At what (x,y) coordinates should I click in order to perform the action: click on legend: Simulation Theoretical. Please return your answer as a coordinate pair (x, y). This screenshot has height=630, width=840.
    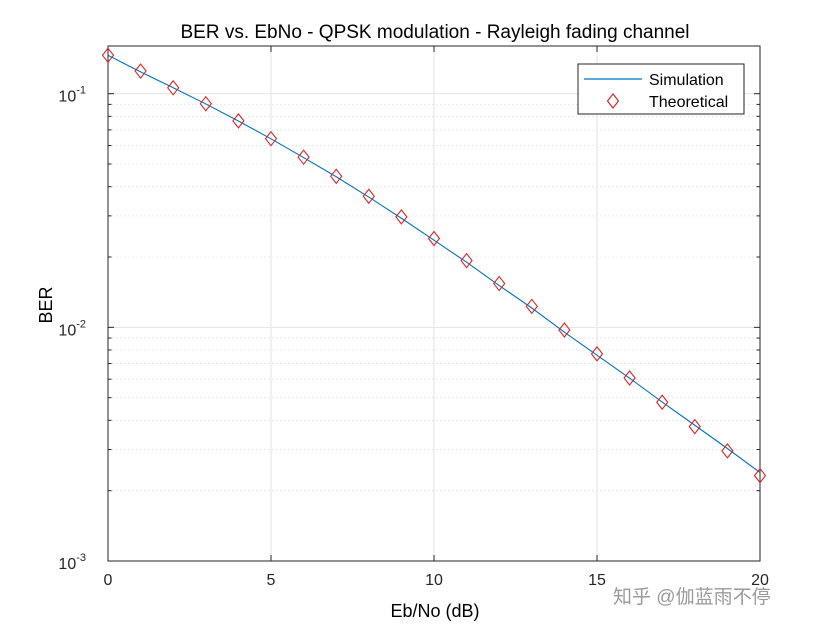
    Looking at the image, I should click on (661, 89).